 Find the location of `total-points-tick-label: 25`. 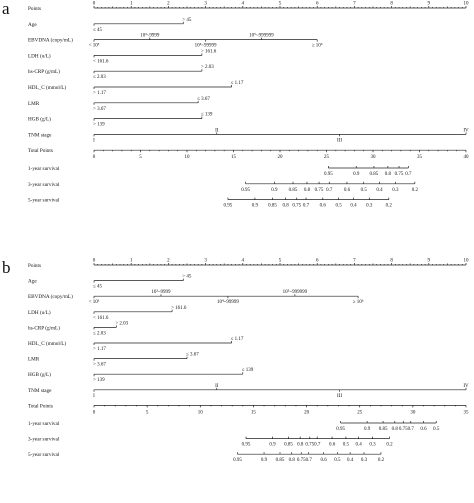

total-points-tick-label: 25 is located at coordinates (327, 157).